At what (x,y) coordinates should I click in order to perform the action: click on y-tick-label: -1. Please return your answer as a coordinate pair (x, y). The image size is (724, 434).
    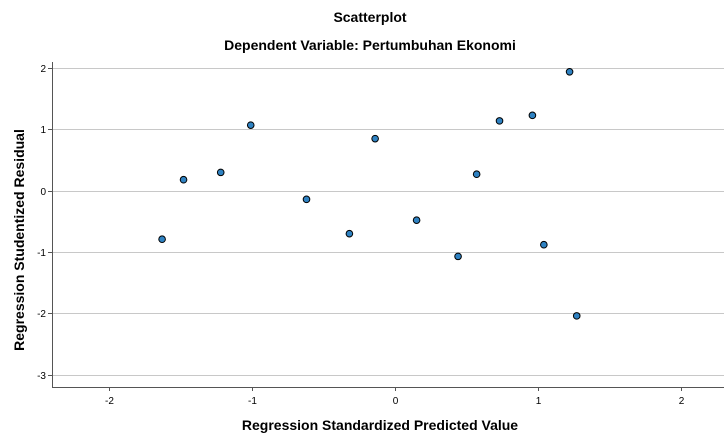
    Looking at the image, I should click on (41, 253).